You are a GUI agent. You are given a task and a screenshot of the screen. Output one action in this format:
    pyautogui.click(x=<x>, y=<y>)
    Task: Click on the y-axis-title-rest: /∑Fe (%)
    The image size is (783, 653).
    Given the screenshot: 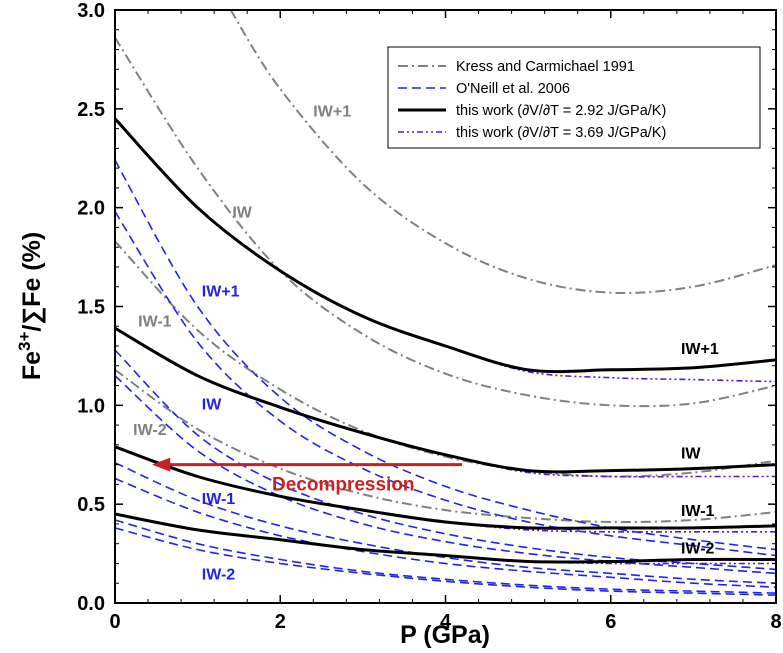 What is the action you would take?
    pyautogui.click(x=32, y=282)
    